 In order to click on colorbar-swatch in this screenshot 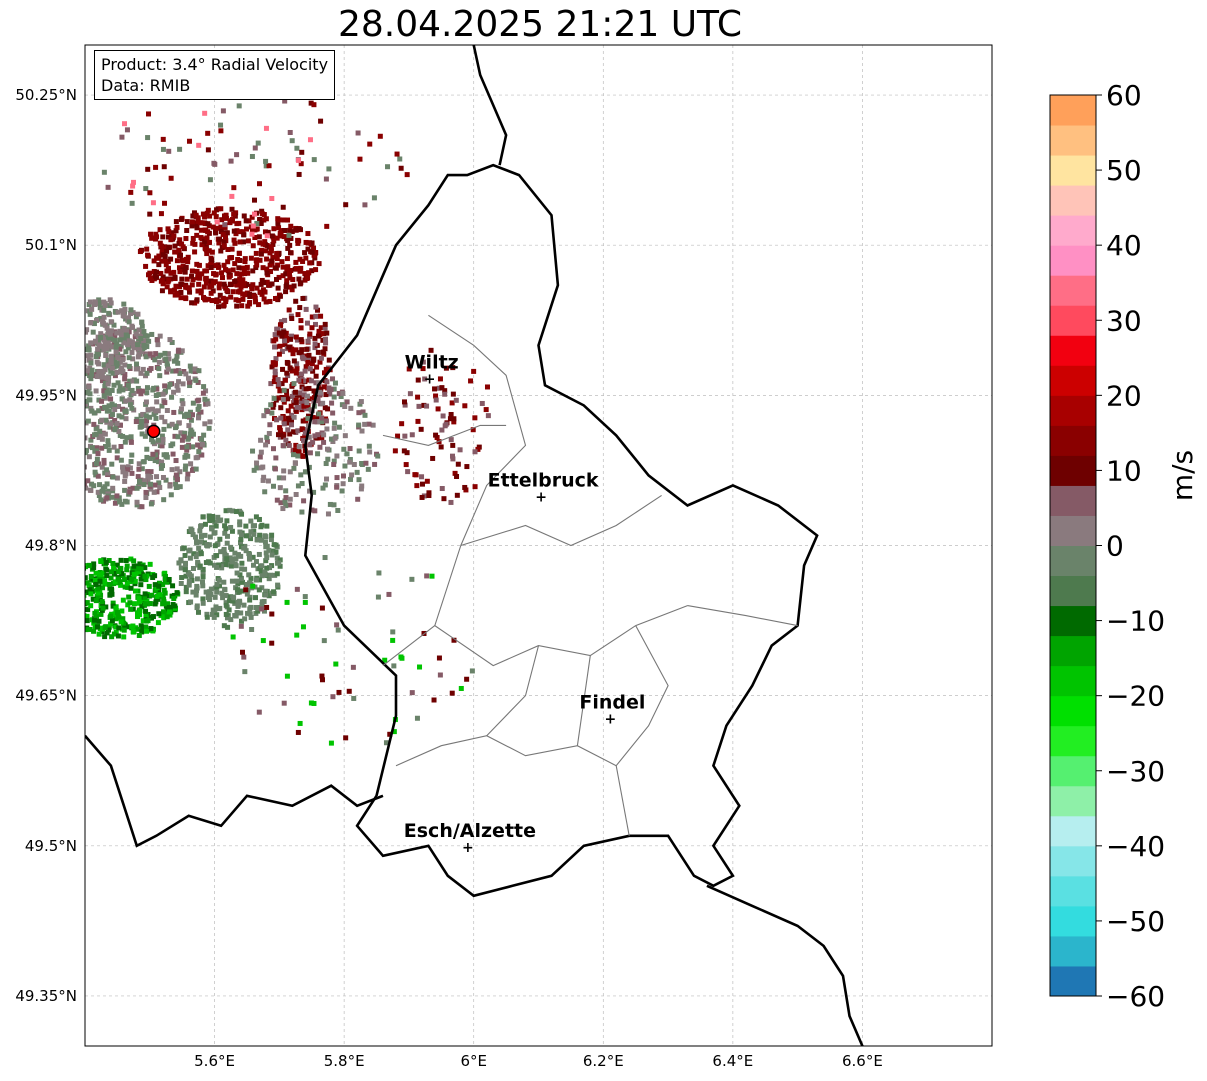, I will do `click(1073, 320)`.